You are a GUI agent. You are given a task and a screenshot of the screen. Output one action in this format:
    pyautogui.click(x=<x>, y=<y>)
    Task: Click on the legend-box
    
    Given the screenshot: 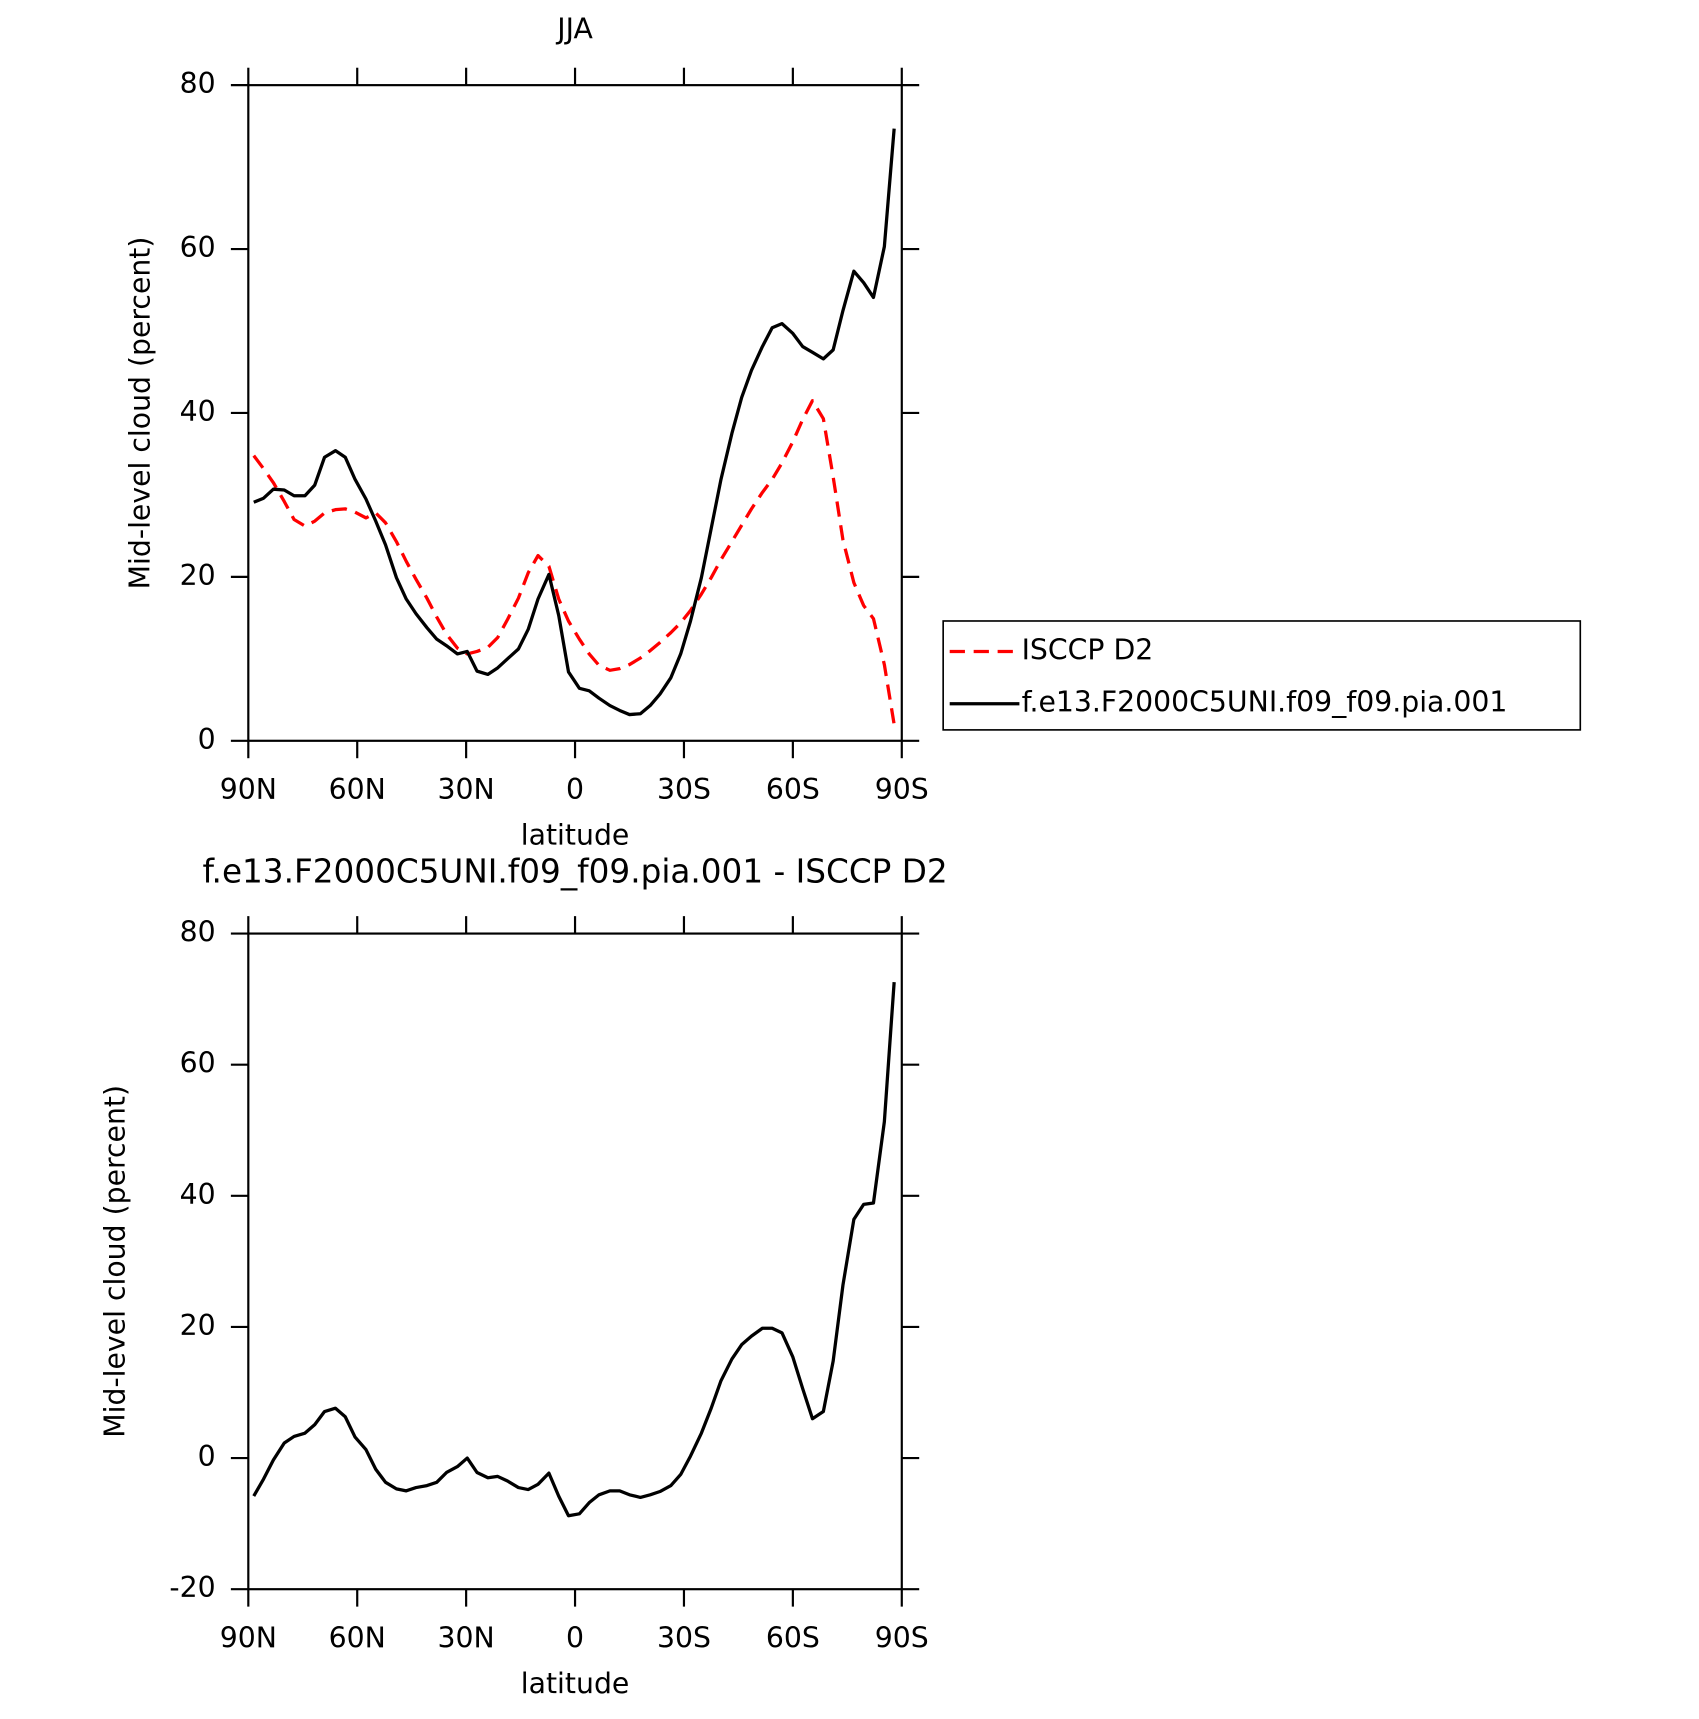 What is the action you would take?
    pyautogui.click(x=1262, y=675)
    